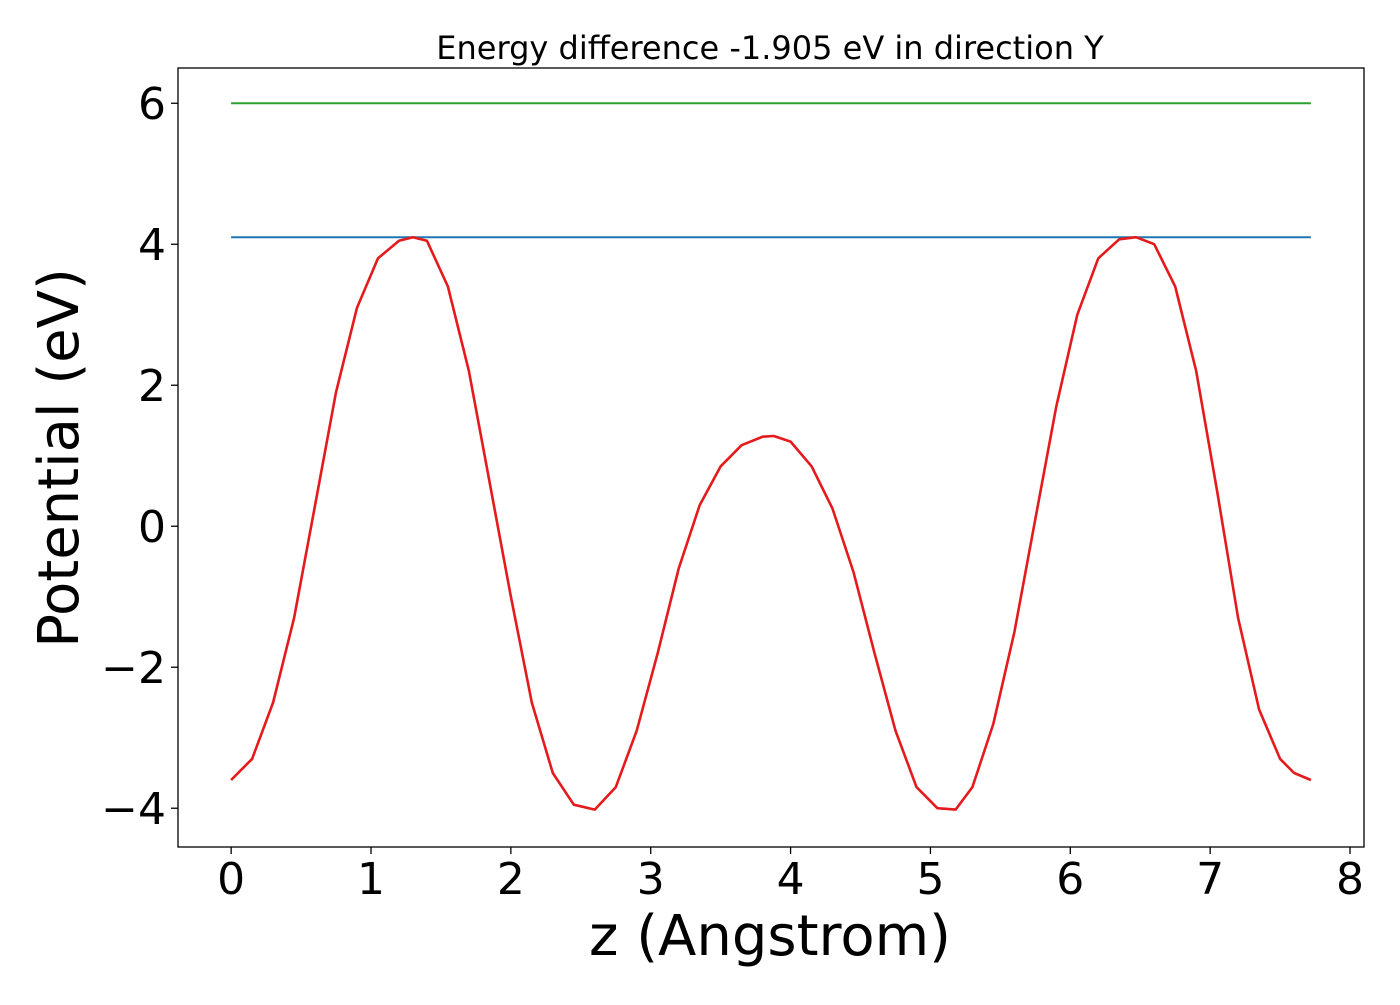  Describe the element at coordinates (1210, 879) in the screenshot. I see `x-tick-label: 7` at that location.